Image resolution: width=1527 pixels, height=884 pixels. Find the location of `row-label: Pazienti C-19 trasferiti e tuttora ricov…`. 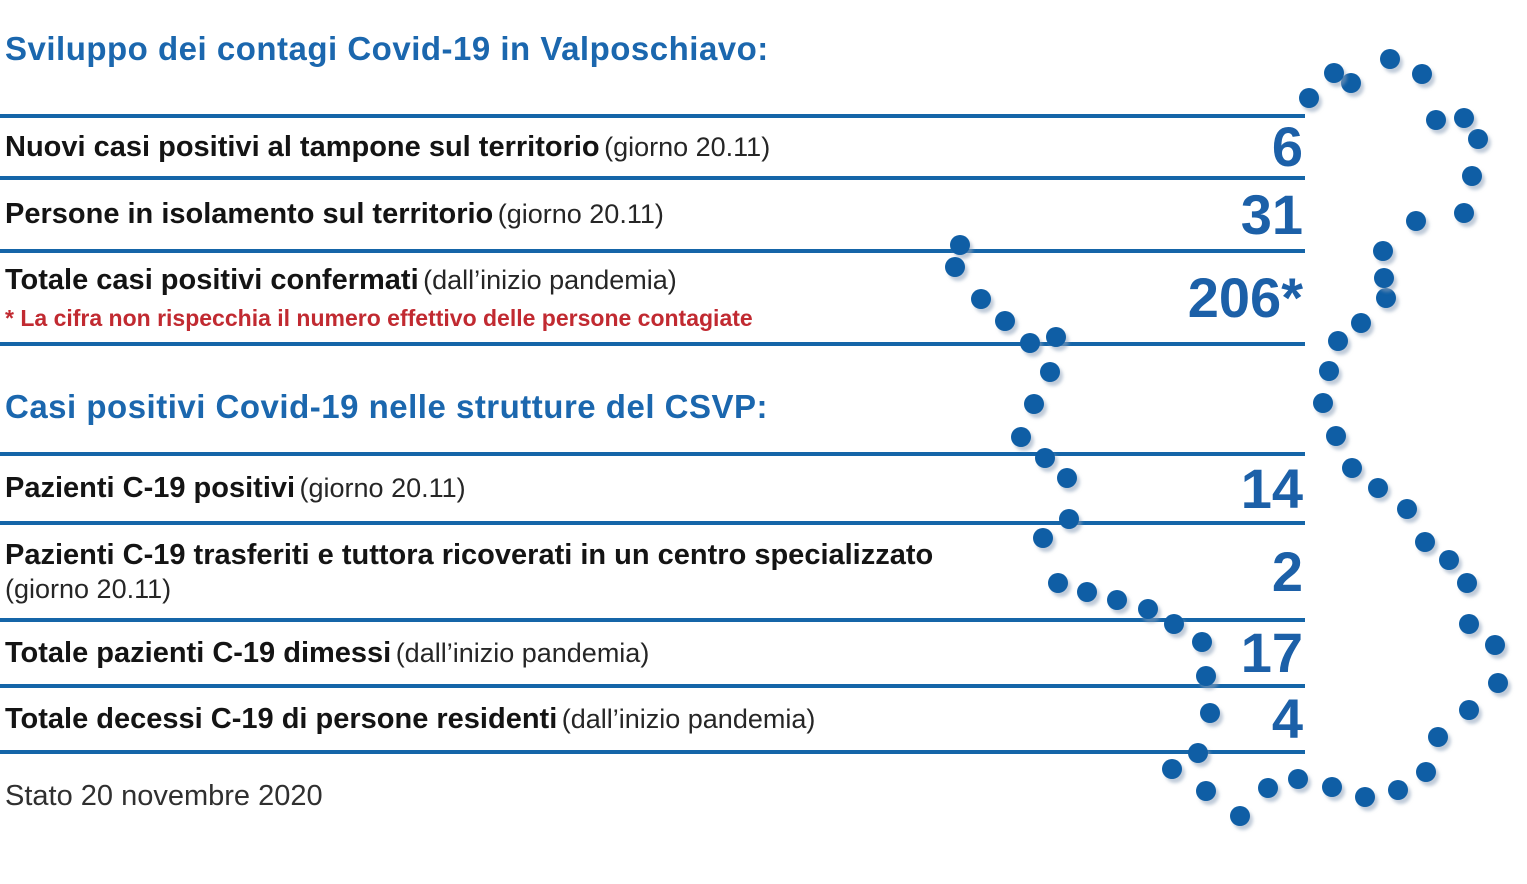

row-label: Pazienti C-19 trasferiti e tuttora ricov… is located at coordinates (469, 554).